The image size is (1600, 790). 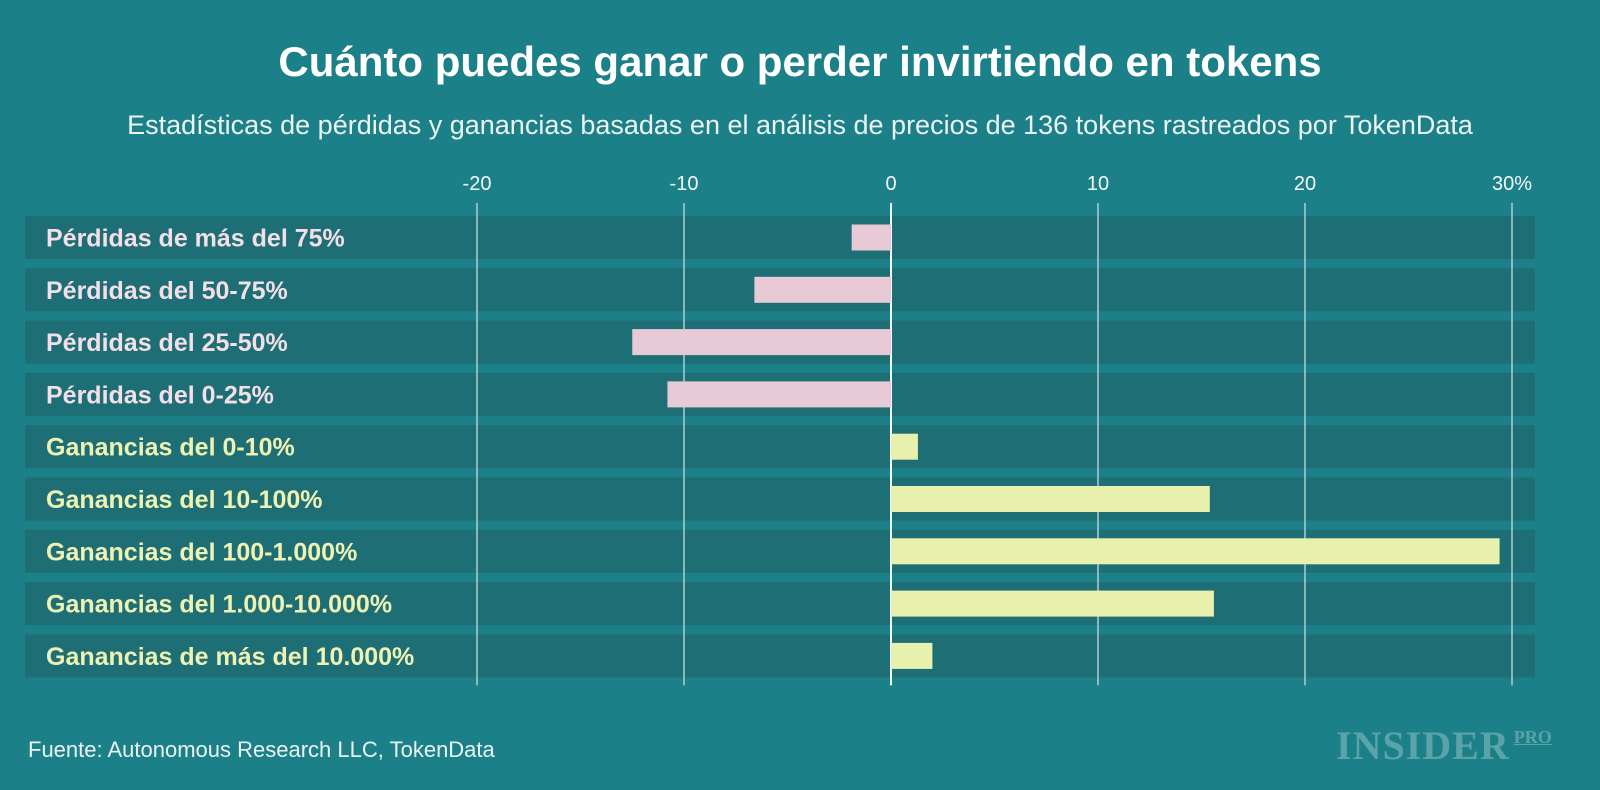 I want to click on insider-pro-logo: INSIDER PRO, so click(x=1444, y=745).